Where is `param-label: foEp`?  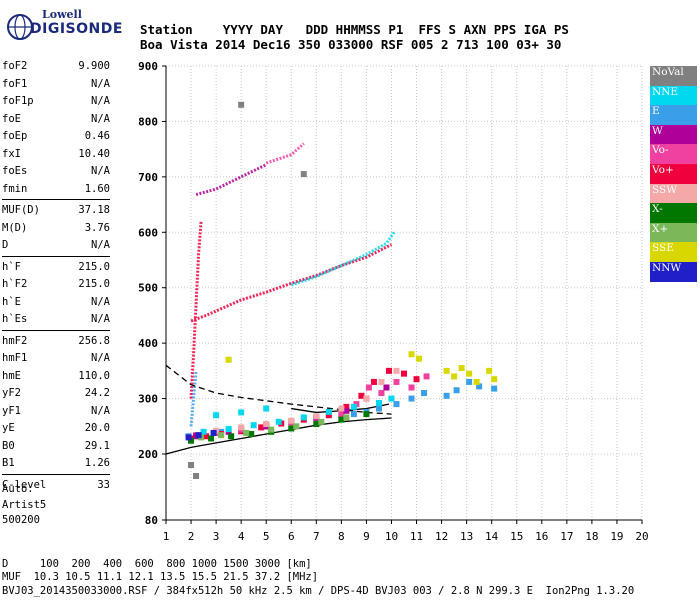 param-label: foEp is located at coordinates (15, 136).